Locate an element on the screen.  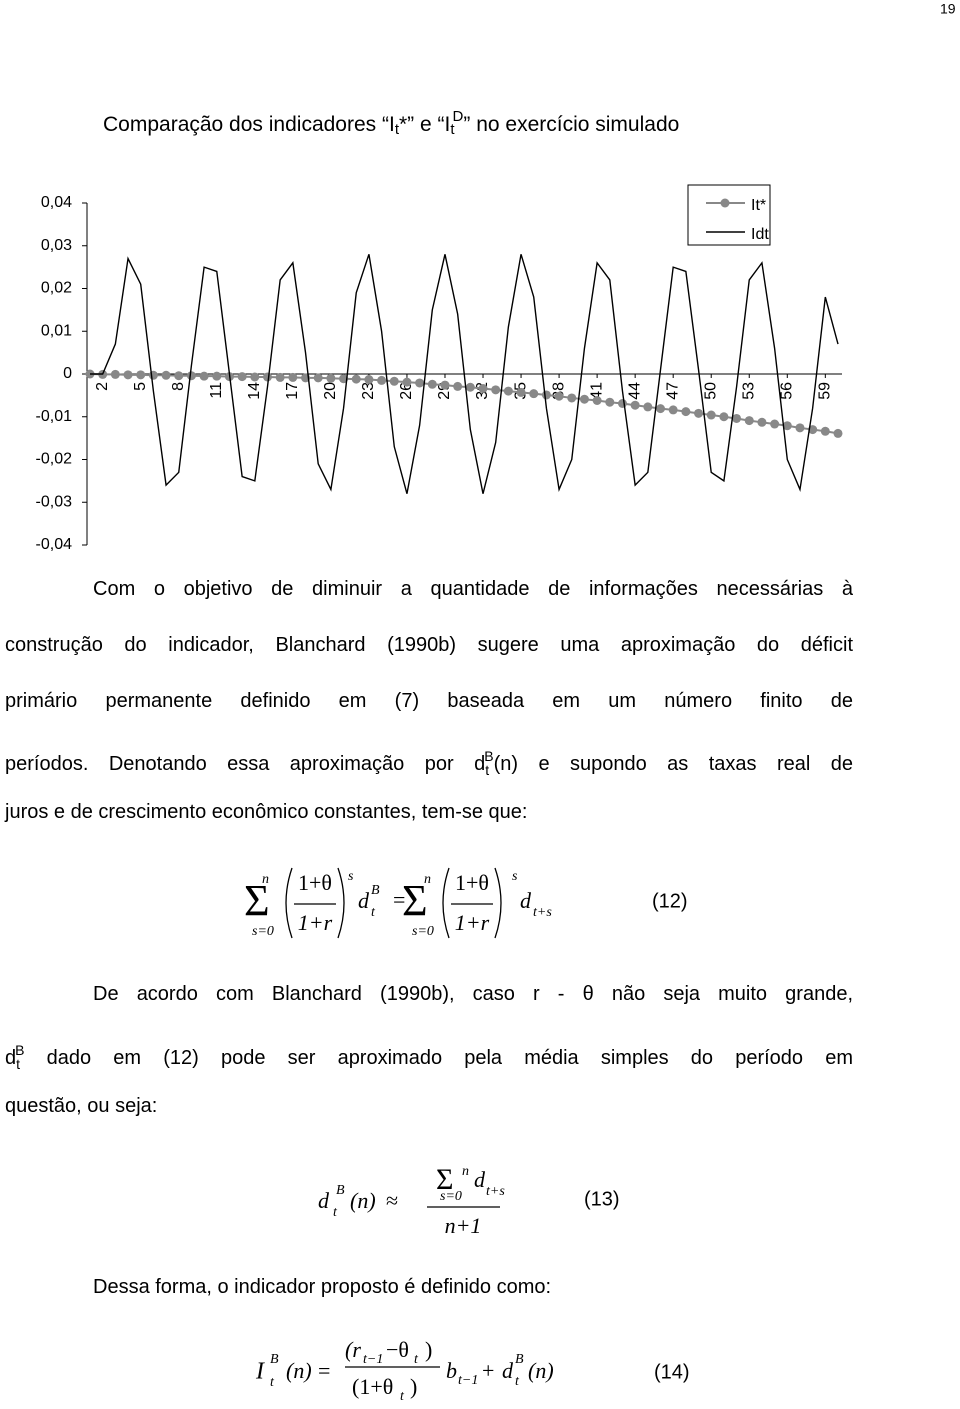
title-part: Comparação dos indicadores “ is located at coordinates (246, 124).